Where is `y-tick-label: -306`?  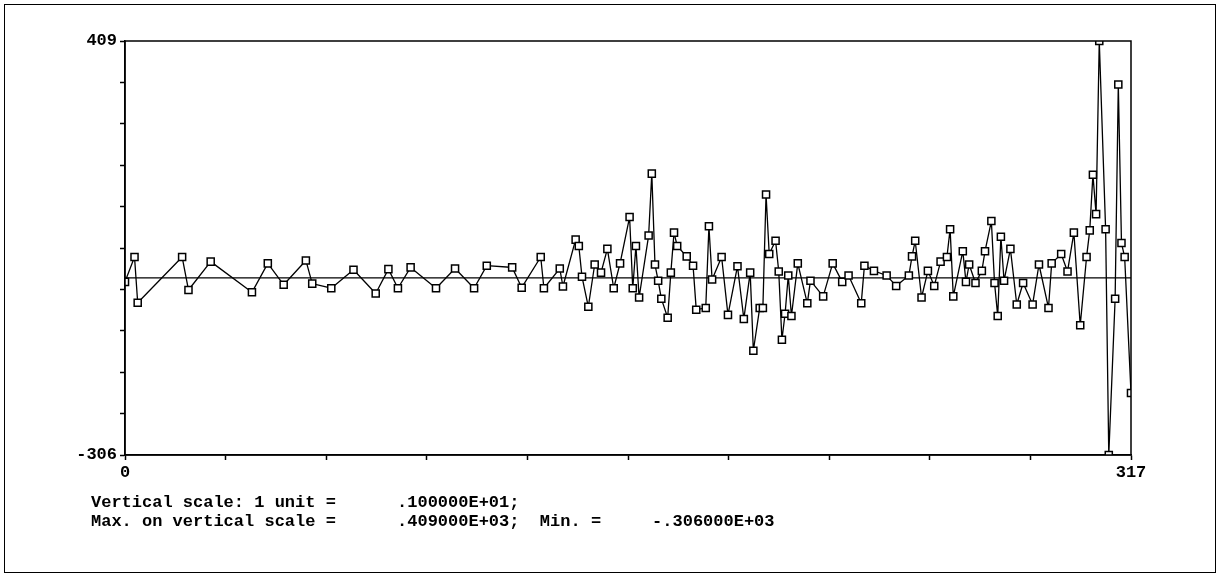
y-tick-label: -306 is located at coordinates (96, 455).